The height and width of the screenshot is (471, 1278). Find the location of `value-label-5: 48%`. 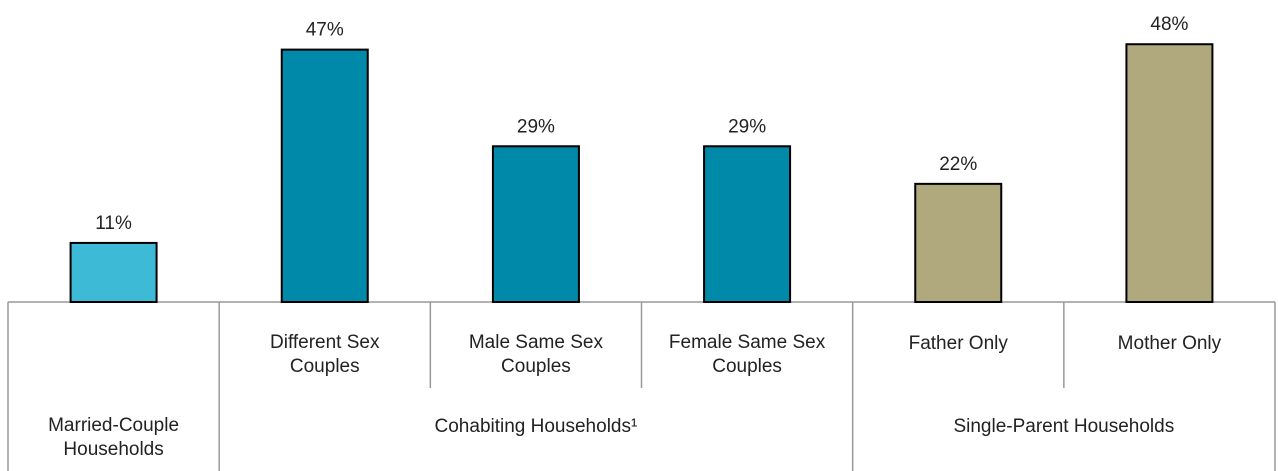

value-label-5: 48% is located at coordinates (1169, 24).